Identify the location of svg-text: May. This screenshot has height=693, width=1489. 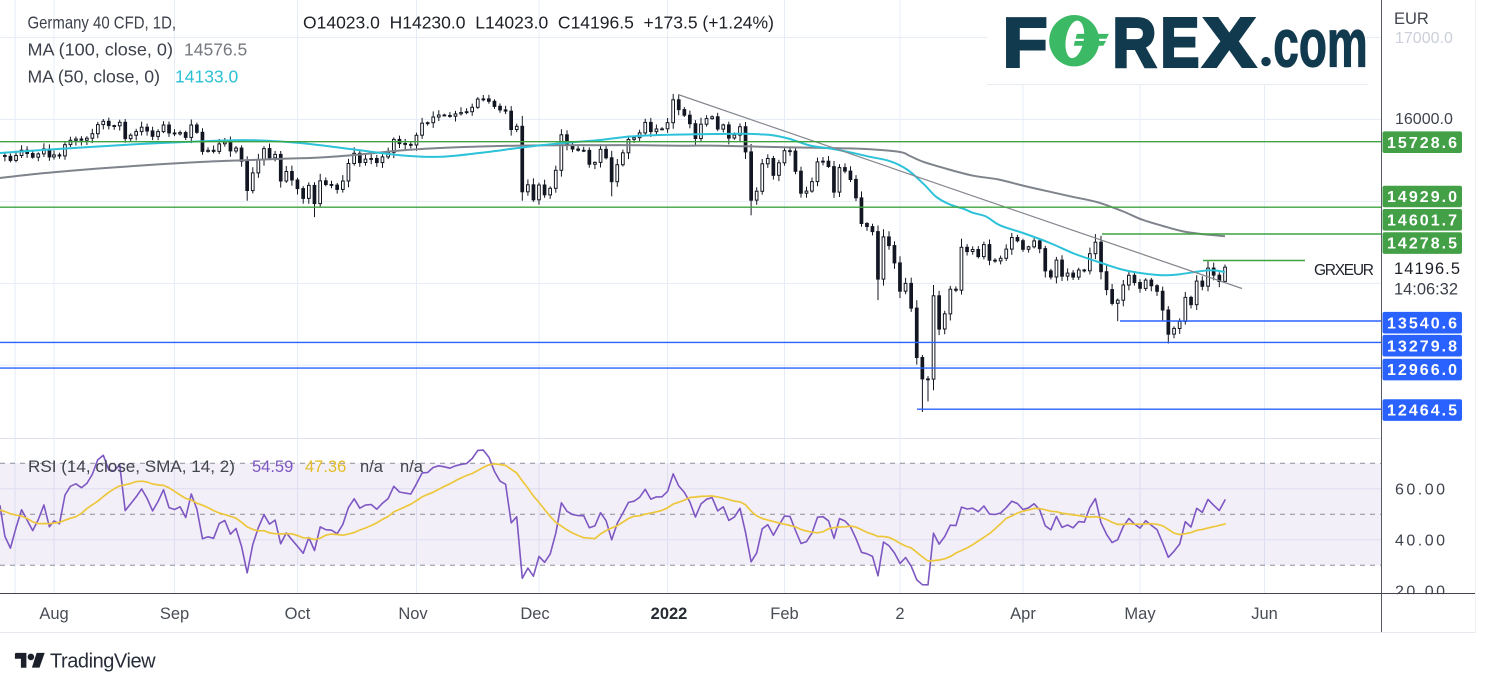
(1140, 614).